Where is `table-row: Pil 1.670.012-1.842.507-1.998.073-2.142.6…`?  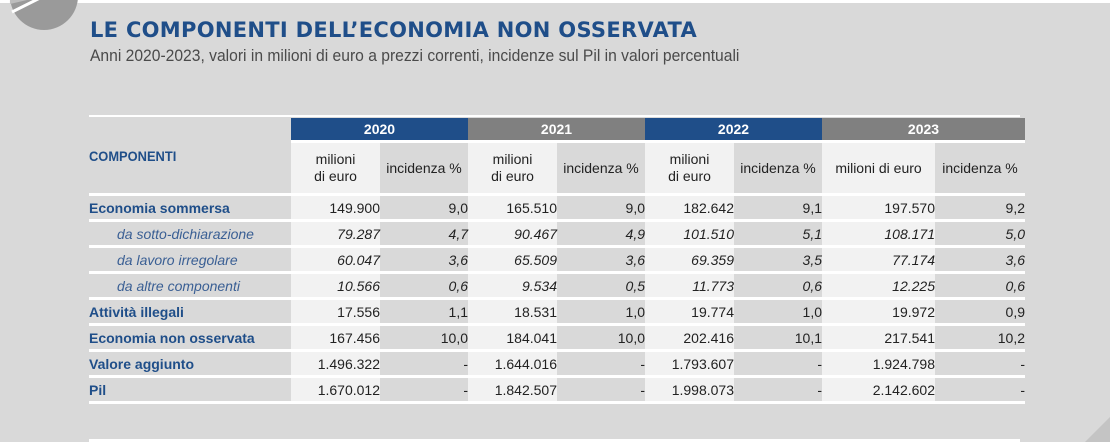
table-row: Pil 1.670.012-1.842.507-1.998.073-2.142.6… is located at coordinates (557, 390).